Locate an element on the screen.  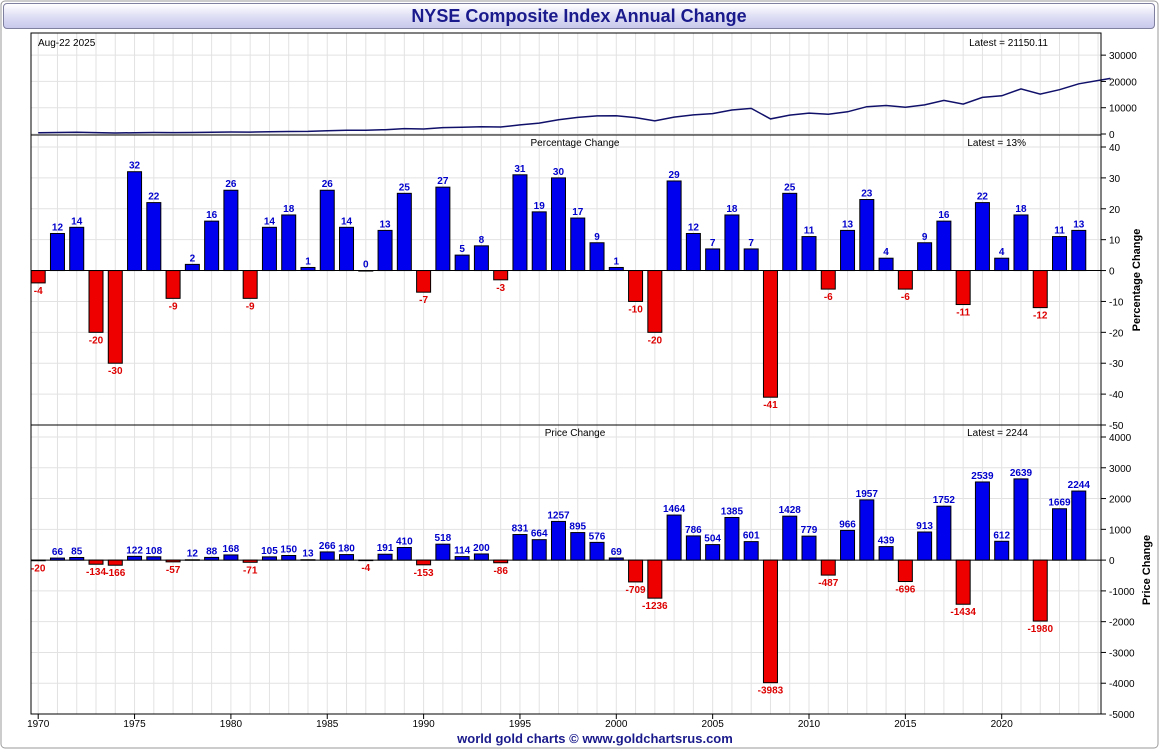
bar-percentage-1991 is located at coordinates (443, 229).